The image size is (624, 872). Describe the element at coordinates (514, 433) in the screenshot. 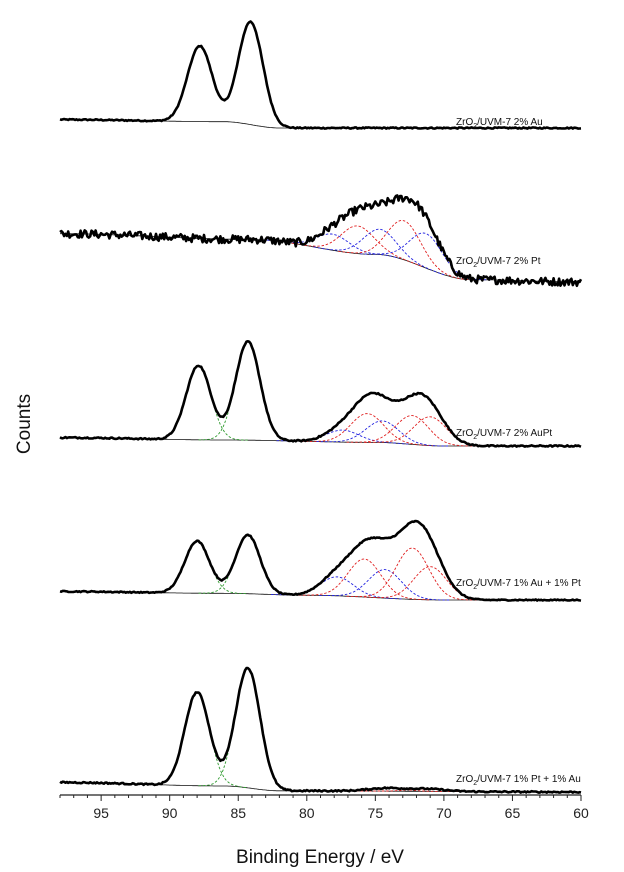

I see `sample-label-suffix: /UVM-7 2% AuPt` at that location.